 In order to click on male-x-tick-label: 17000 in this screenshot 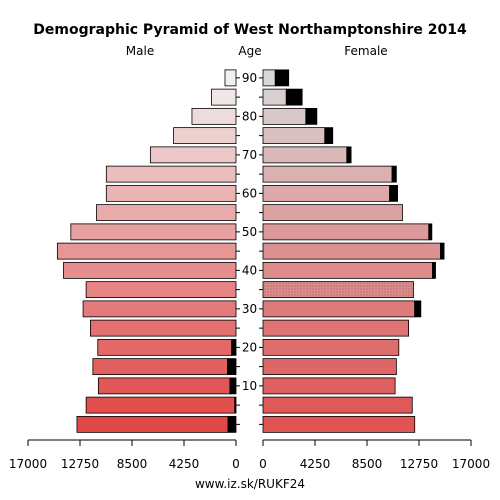, I will do `click(28, 464)`.